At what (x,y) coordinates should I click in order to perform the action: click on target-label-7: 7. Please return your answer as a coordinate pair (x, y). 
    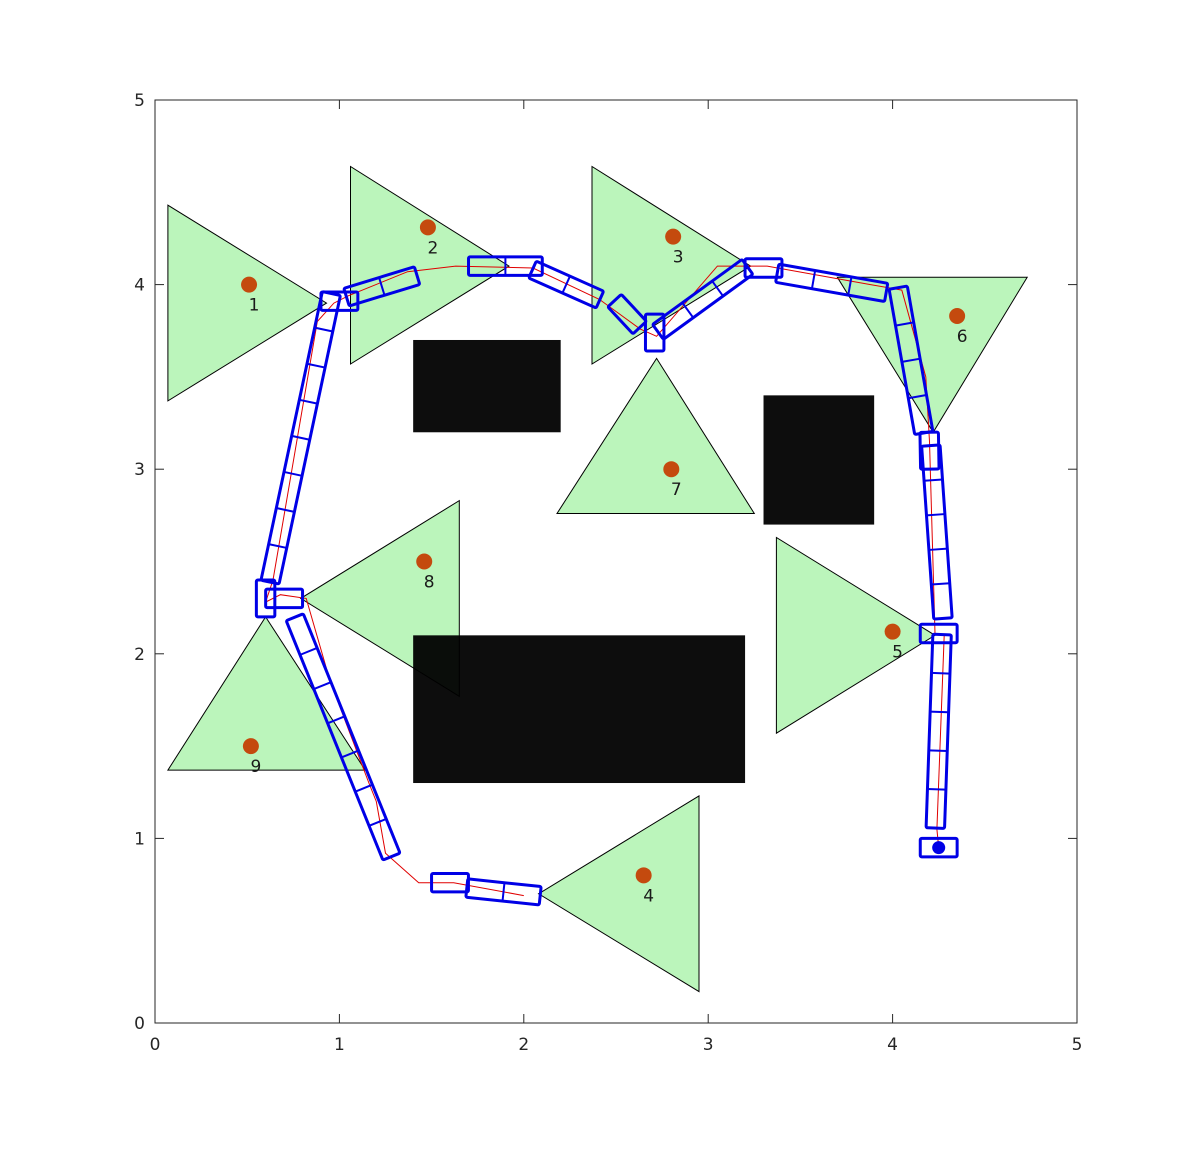
    Looking at the image, I should click on (676, 490).